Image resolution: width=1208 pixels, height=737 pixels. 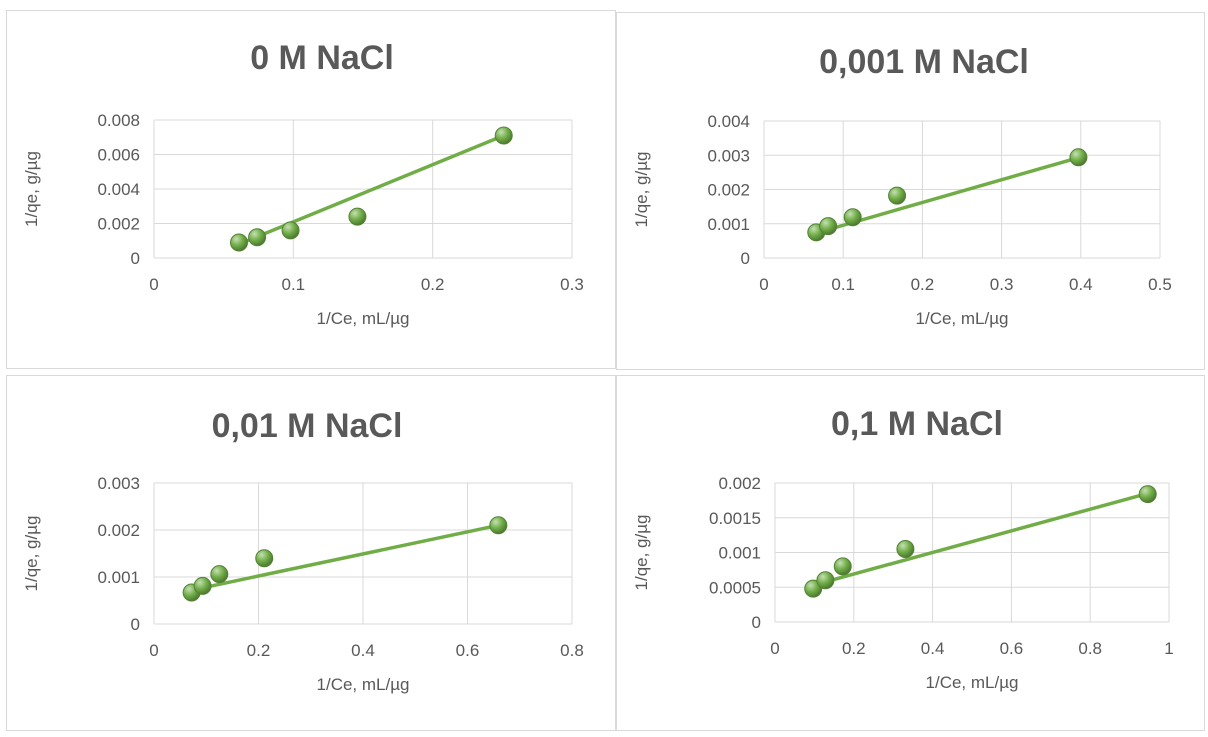 I want to click on chart-title: 0 M NaCl, so click(x=322, y=58).